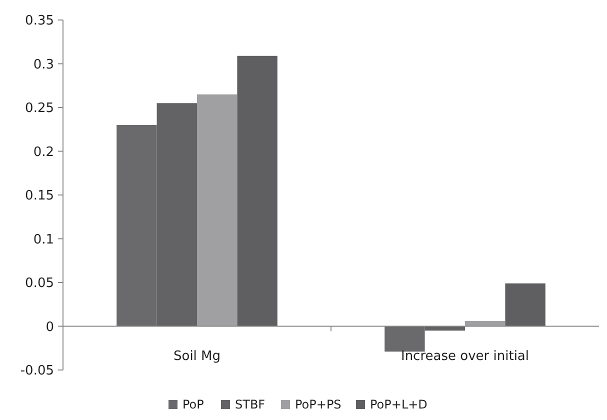 Image resolution: width=607 pixels, height=420 pixels. I want to click on y-tick-label: 0.3, so click(43, 64).